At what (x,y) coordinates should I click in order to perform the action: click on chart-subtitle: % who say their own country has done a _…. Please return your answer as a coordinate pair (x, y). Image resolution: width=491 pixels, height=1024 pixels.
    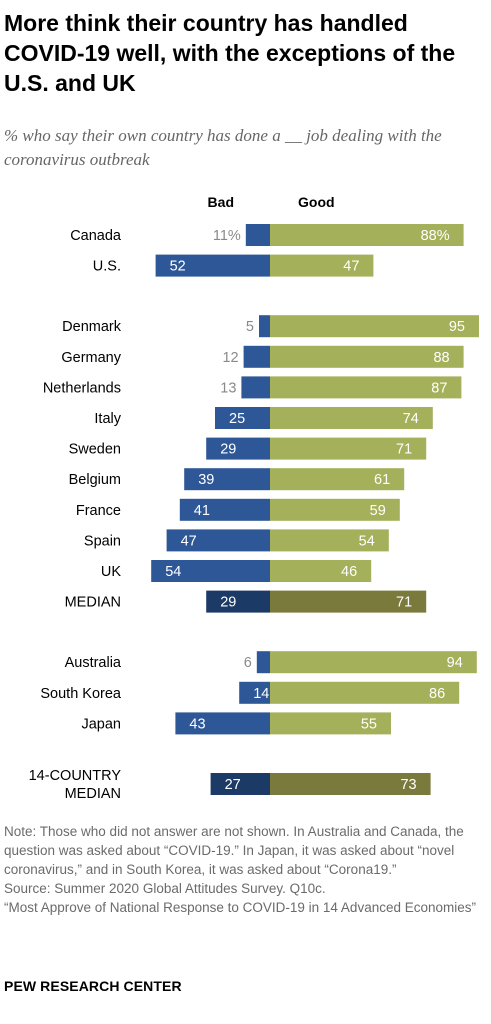
    Looking at the image, I should click on (223, 147).